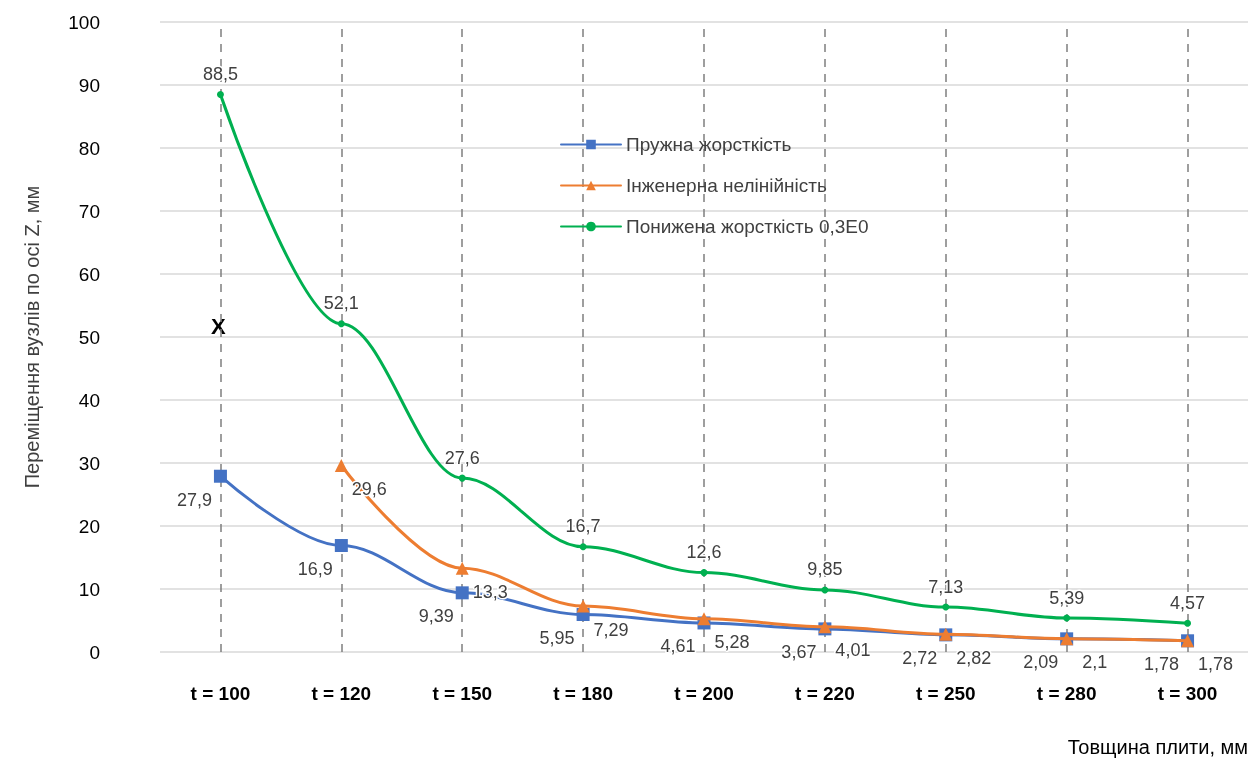 The width and height of the screenshot is (1256, 765). I want to click on data-label: 2,1, so click(1095, 662).